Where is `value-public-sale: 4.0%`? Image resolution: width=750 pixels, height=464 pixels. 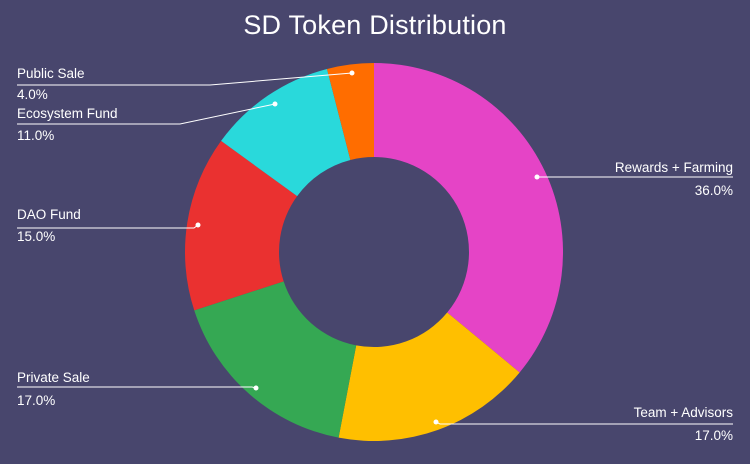 value-public-sale: 4.0% is located at coordinates (32, 94).